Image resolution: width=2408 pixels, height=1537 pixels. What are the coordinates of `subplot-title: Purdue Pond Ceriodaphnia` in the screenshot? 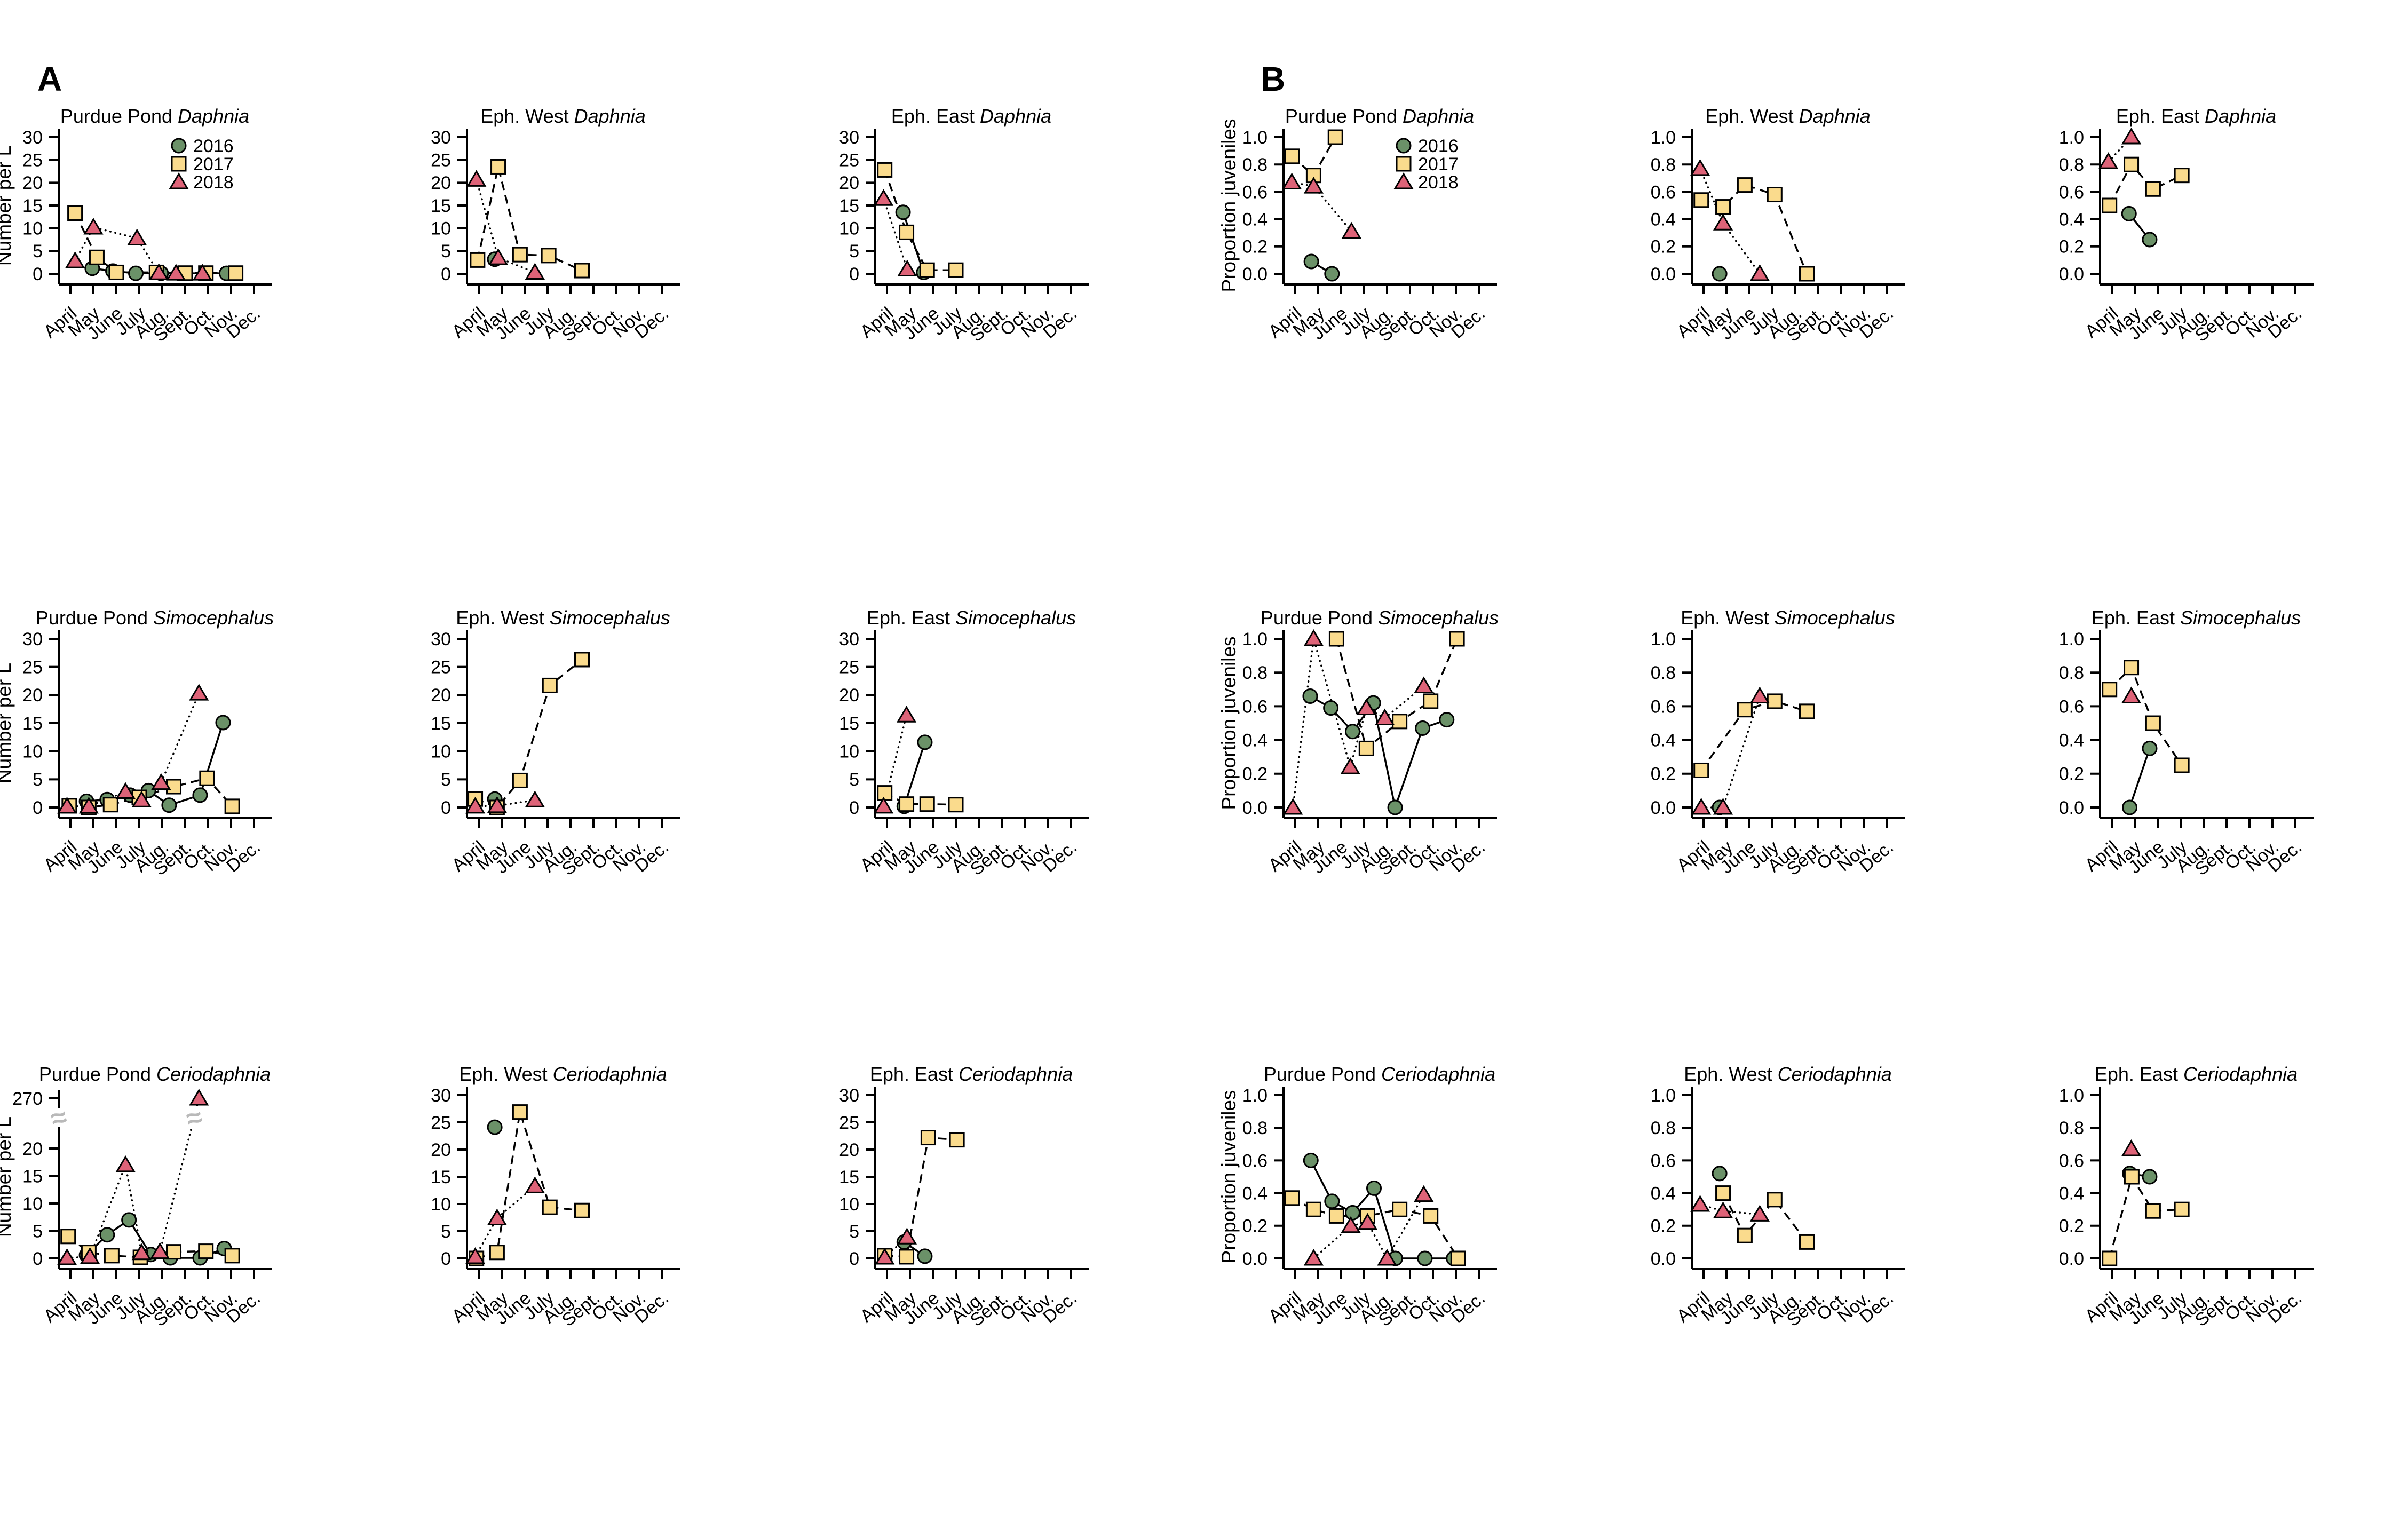 It's located at (155, 1074).